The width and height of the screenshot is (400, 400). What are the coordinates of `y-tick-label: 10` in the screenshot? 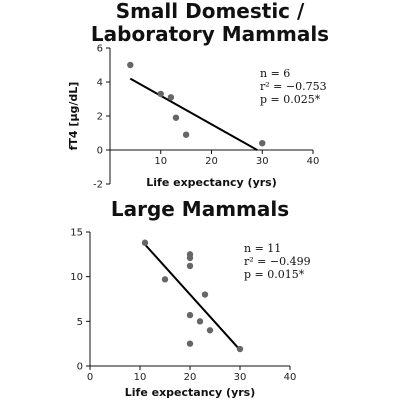 It's located at (76, 277).